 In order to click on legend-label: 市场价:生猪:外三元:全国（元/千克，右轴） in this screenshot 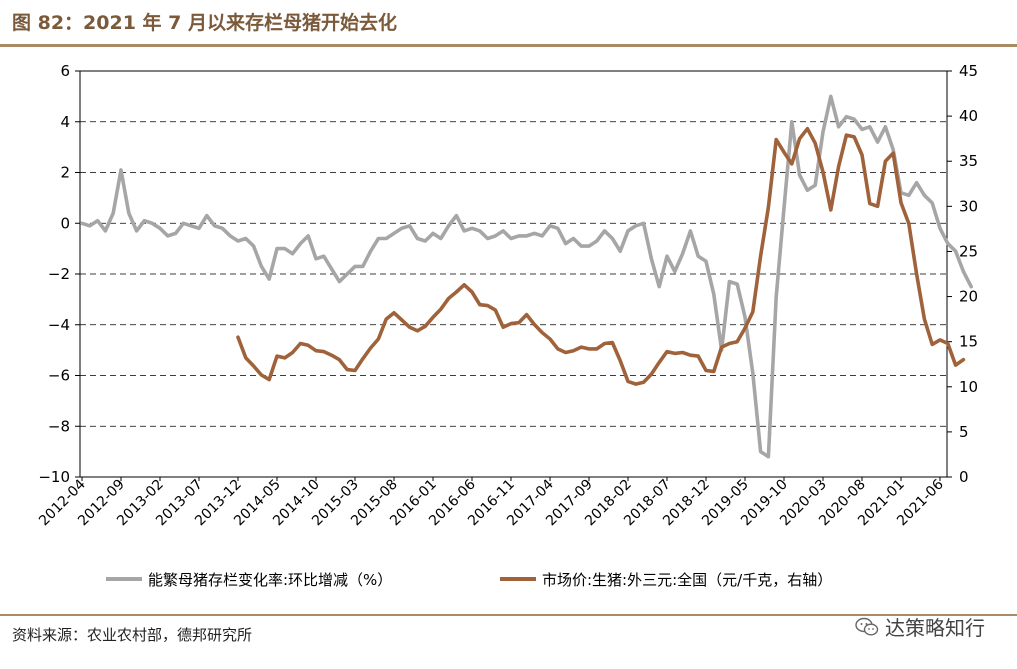, I will do `click(687, 580)`.